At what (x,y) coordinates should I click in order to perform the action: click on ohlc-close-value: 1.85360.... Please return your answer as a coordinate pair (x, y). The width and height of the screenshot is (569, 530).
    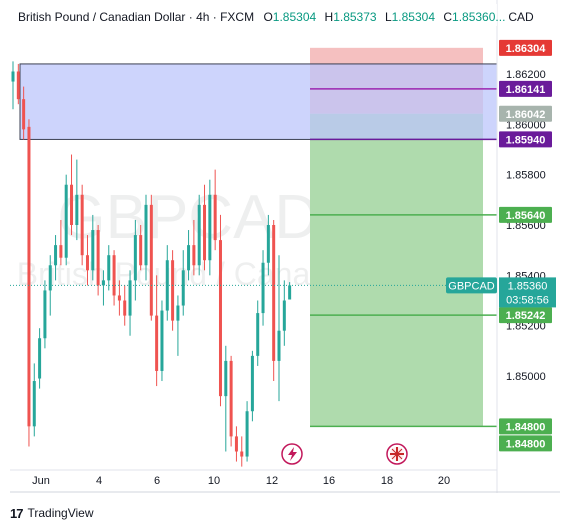
    Looking at the image, I should click on (478, 17).